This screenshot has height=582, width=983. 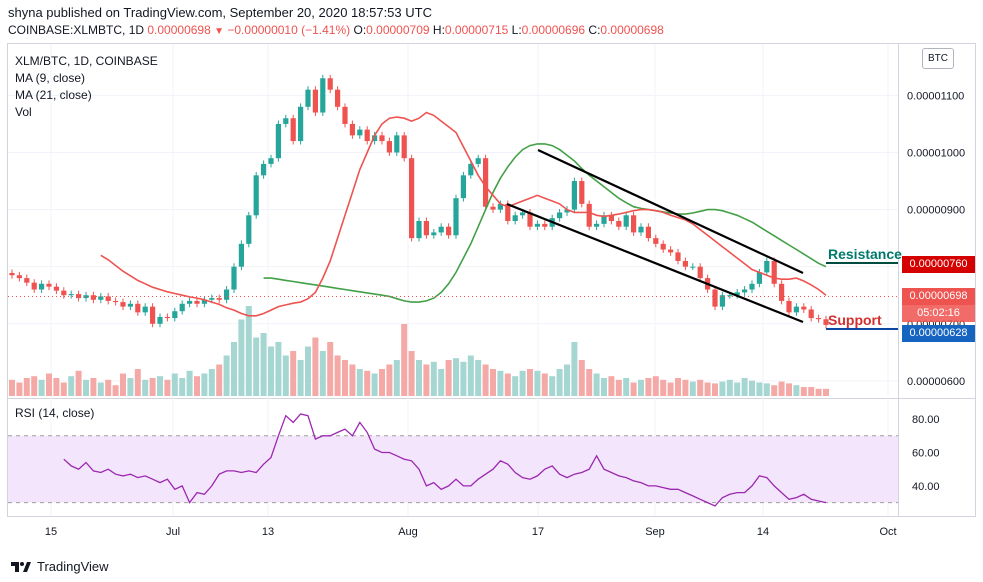 I want to click on time-axis-ticks: 15 Jul 13 Aug 17 Sep 14 Oct, so click(x=471, y=532).